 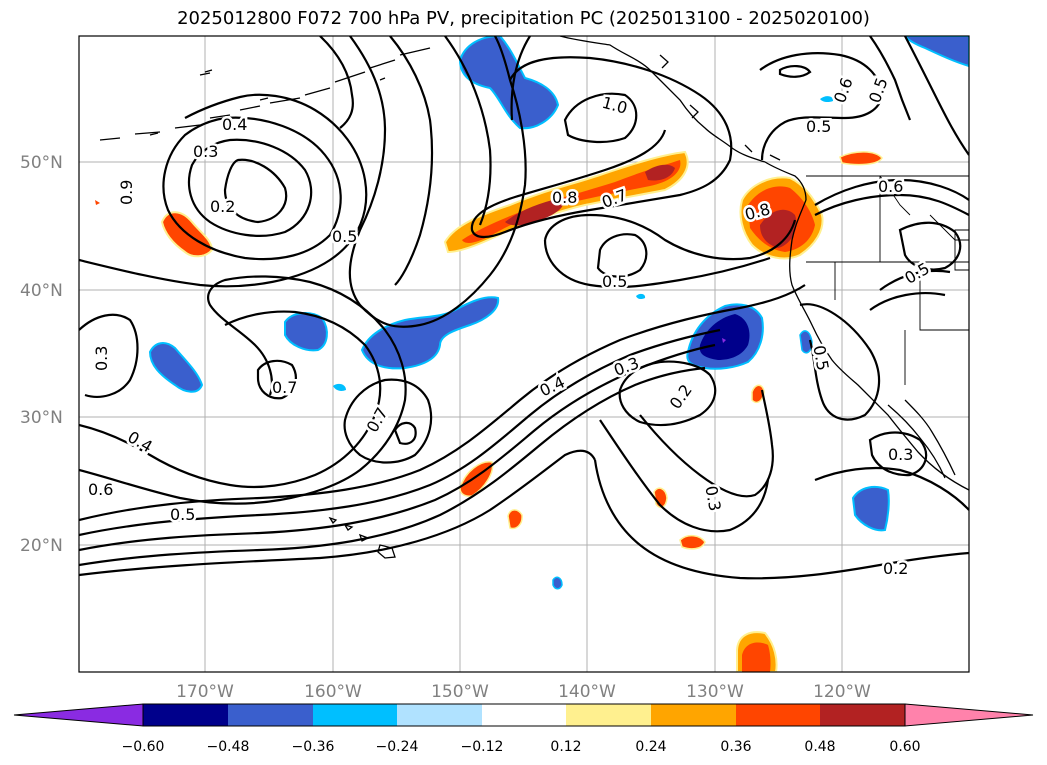 What do you see at coordinates (715, 692) in the screenshot?
I see `lon-label-130w: 130°W` at bounding box center [715, 692].